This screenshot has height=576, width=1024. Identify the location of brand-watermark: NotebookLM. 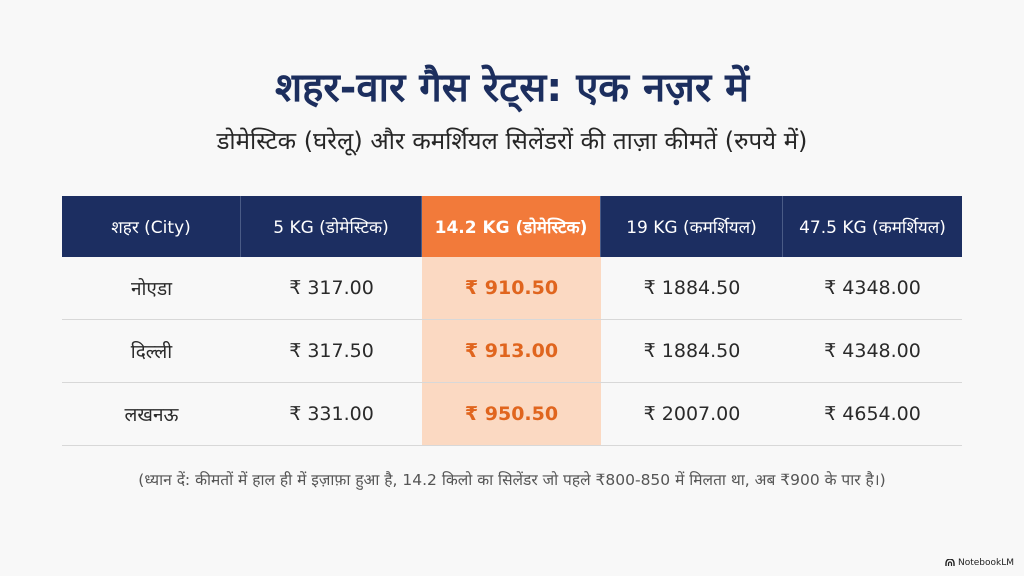
(979, 563).